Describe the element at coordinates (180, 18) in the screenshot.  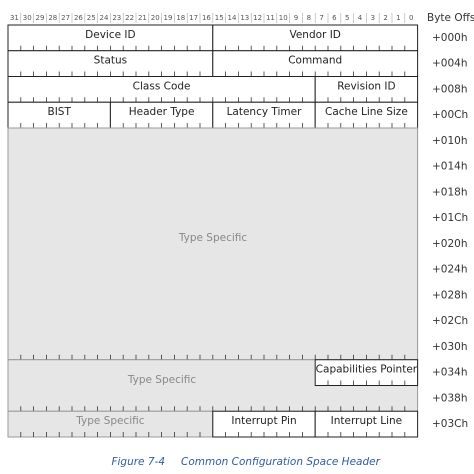
I see `bit-number: 18` at that location.